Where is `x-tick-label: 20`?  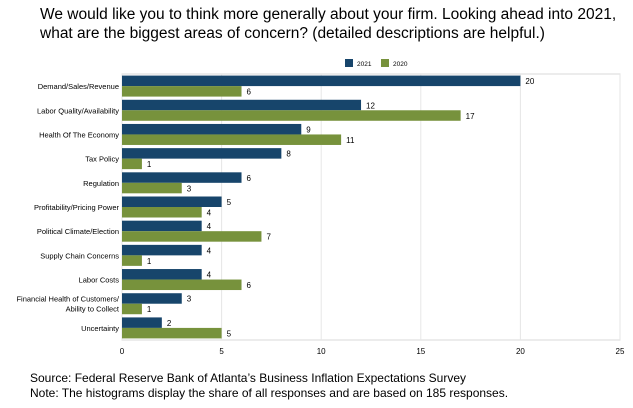
x-tick-label: 20 is located at coordinates (520, 351).